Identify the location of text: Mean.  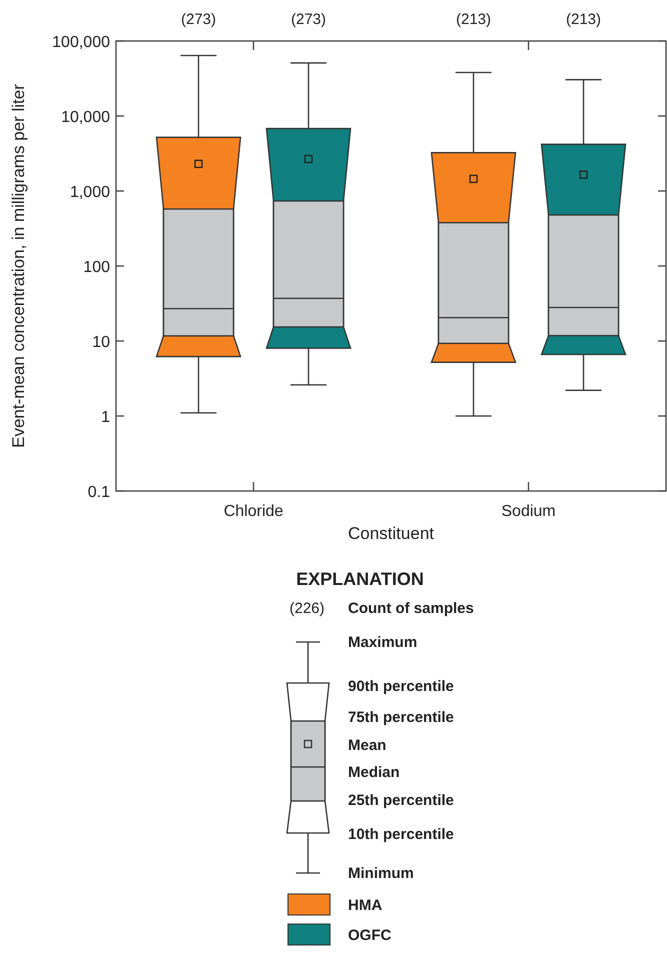
(367, 745).